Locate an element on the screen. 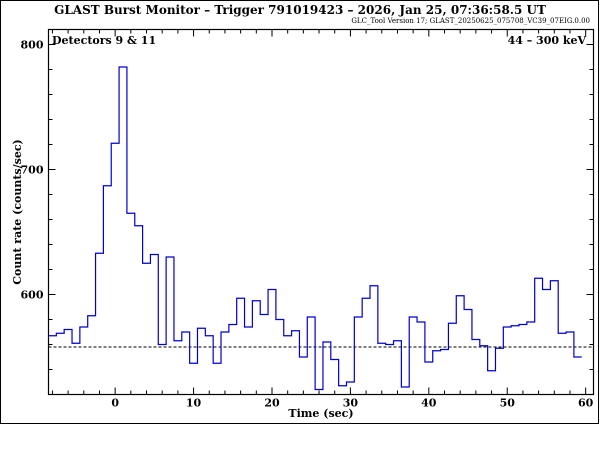 This screenshot has width=600, height=450. x-tick-label: 0 is located at coordinates (115, 403).